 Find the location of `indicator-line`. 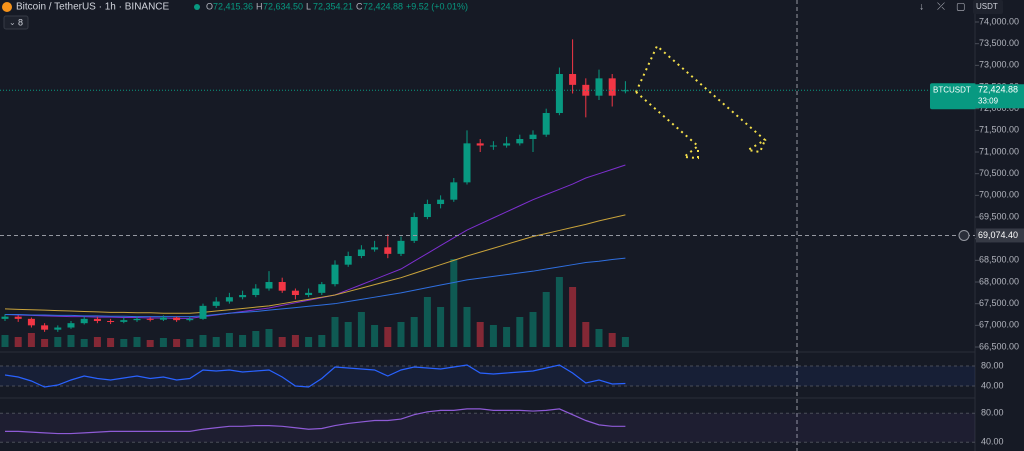

indicator-line is located at coordinates (315, 421).